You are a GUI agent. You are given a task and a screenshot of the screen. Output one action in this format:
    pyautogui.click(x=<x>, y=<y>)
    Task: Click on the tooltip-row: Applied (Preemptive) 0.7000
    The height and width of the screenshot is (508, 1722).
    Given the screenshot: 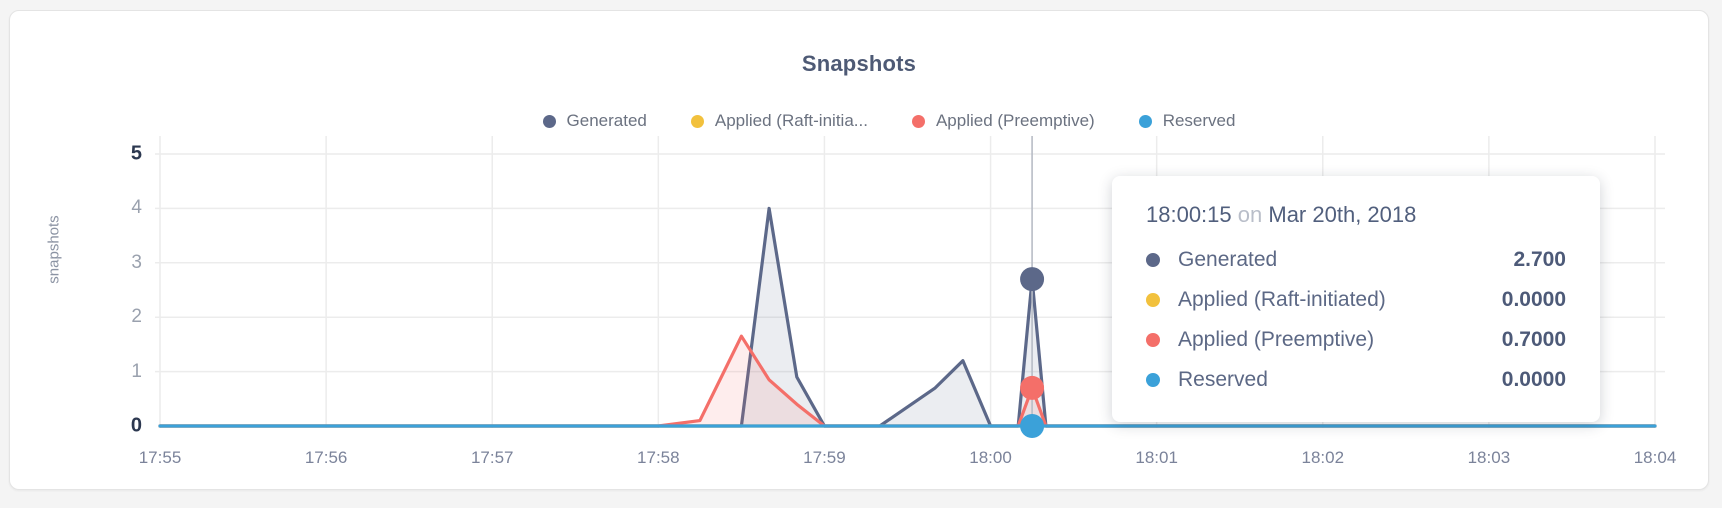 What is the action you would take?
    pyautogui.click(x=1356, y=340)
    